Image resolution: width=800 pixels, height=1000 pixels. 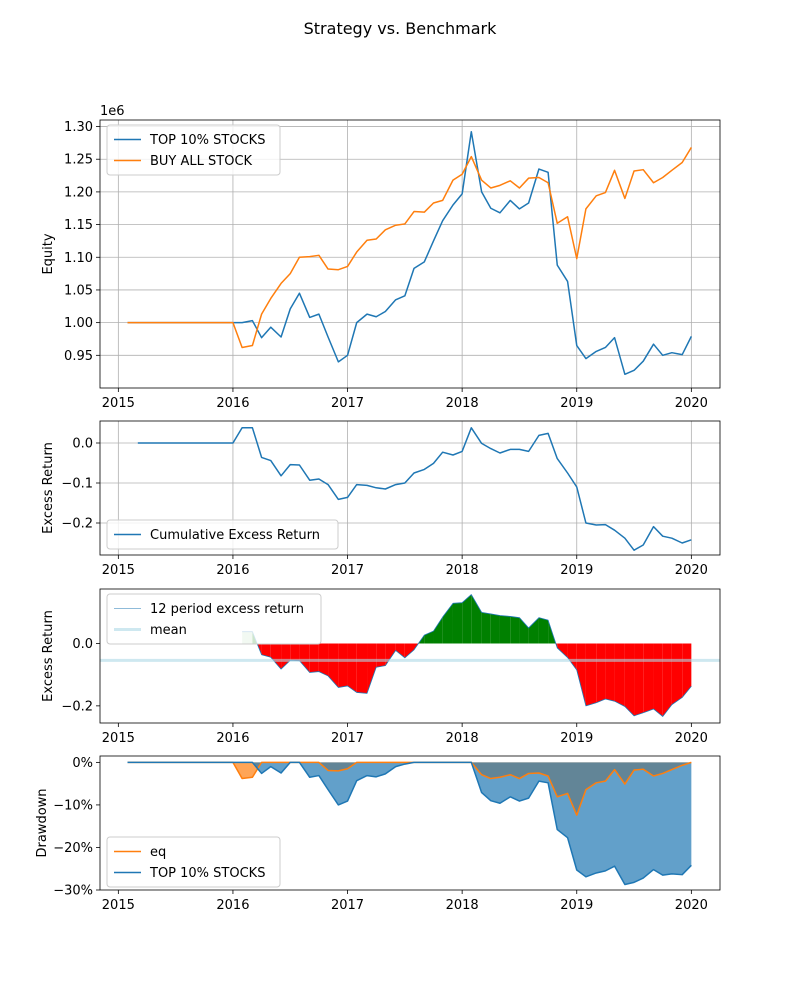 I want to click on y-tick-label: 1.25, so click(x=78, y=160).